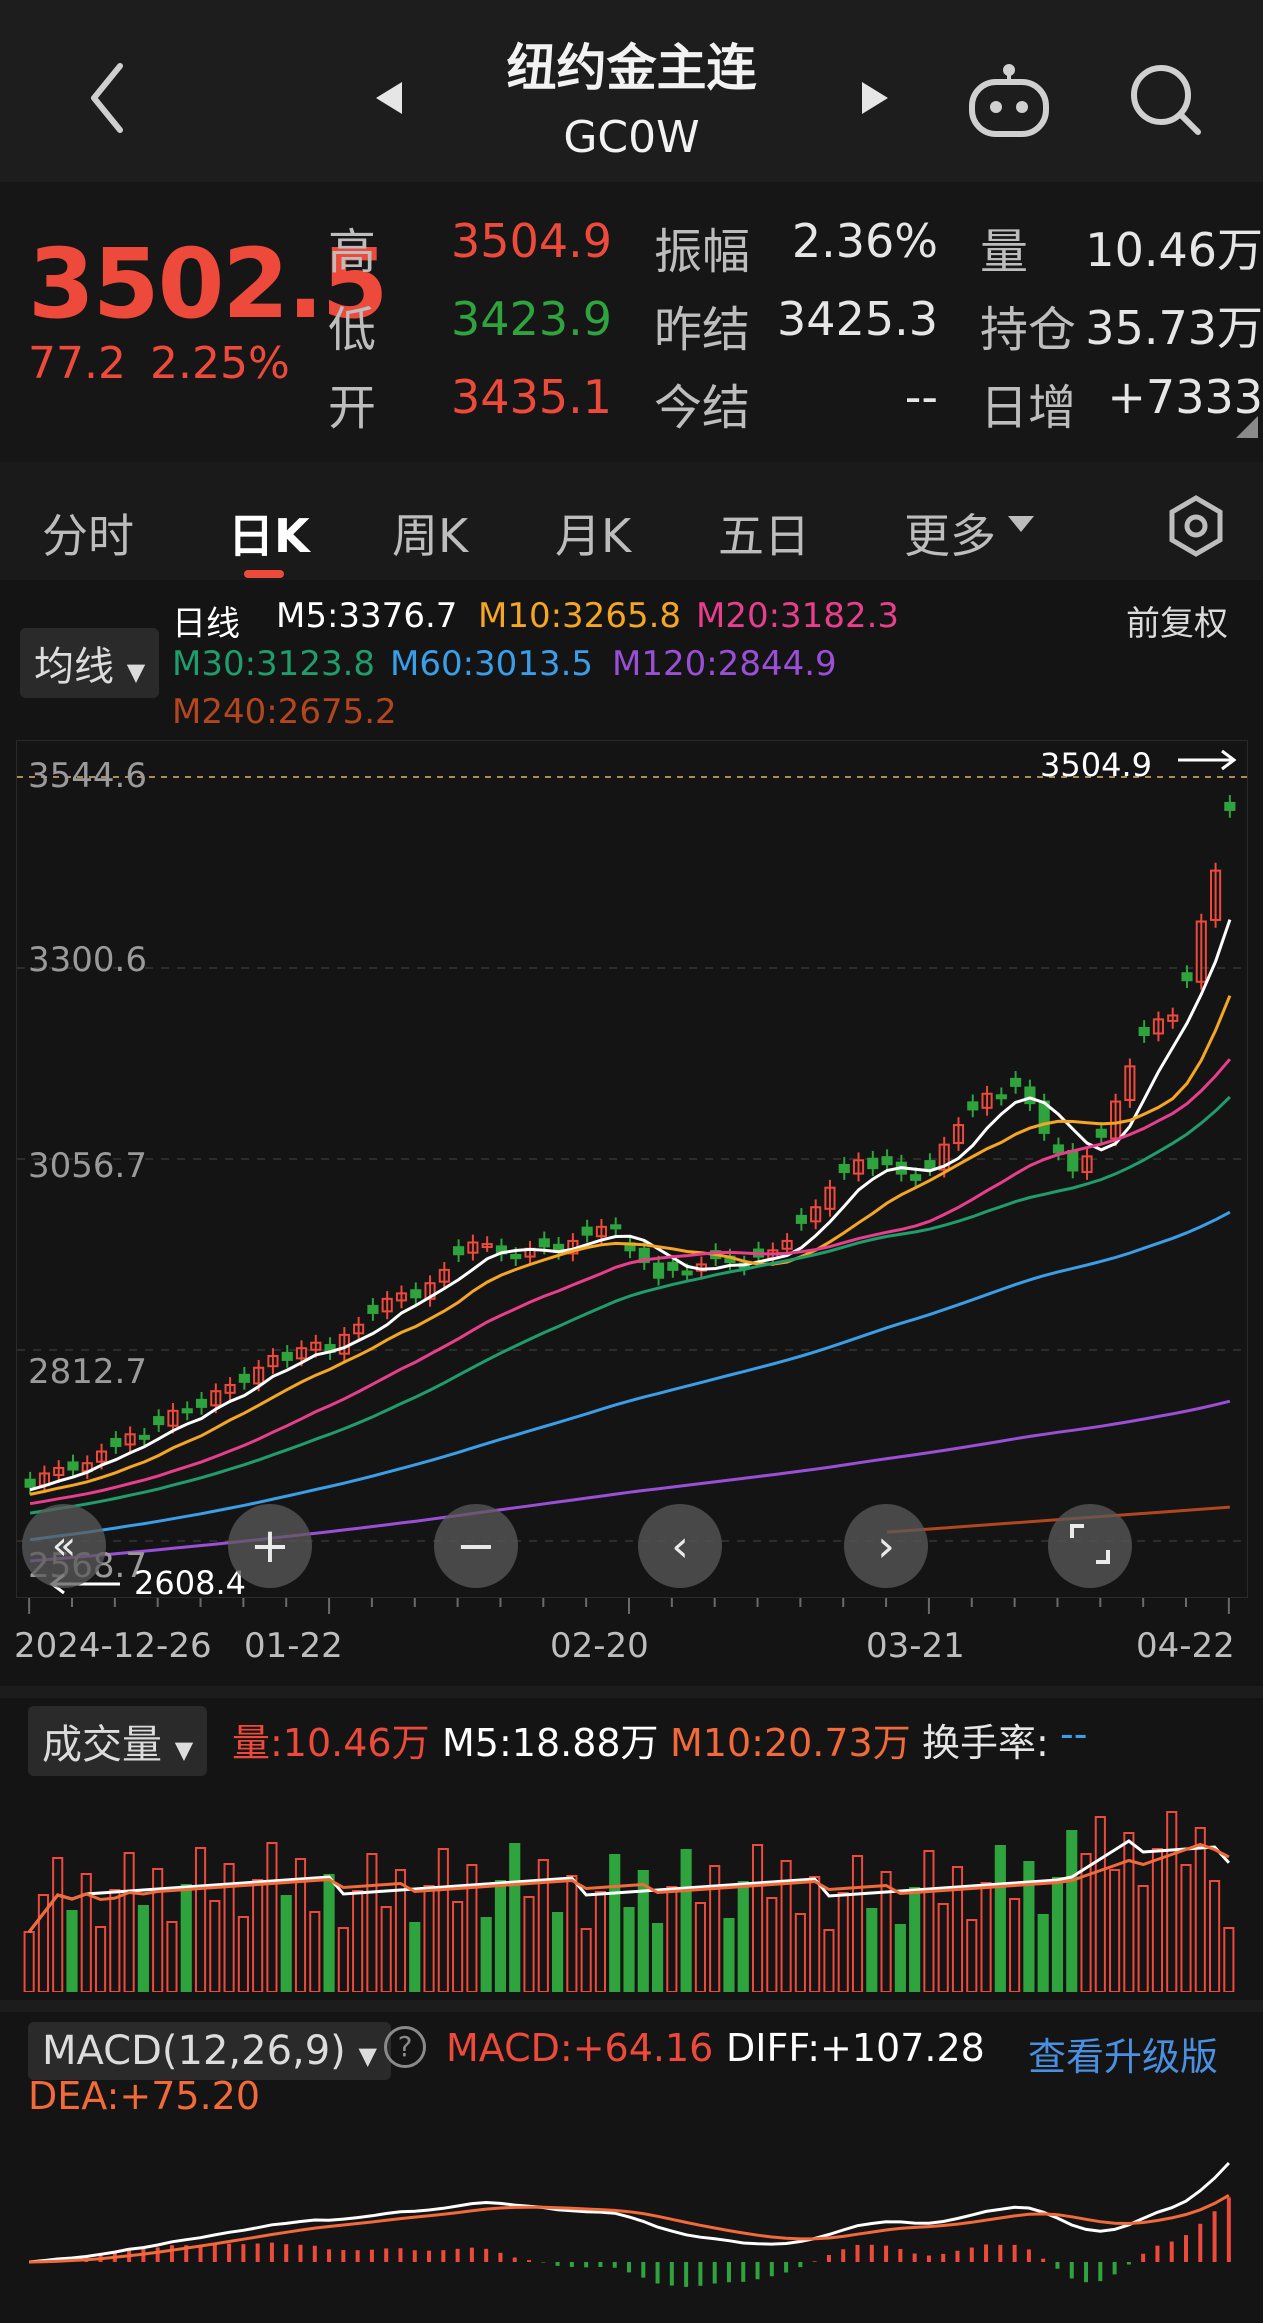 This screenshot has width=1263, height=2323. Describe the element at coordinates (352, 330) in the screenshot. I see `low-label: 低` at that location.